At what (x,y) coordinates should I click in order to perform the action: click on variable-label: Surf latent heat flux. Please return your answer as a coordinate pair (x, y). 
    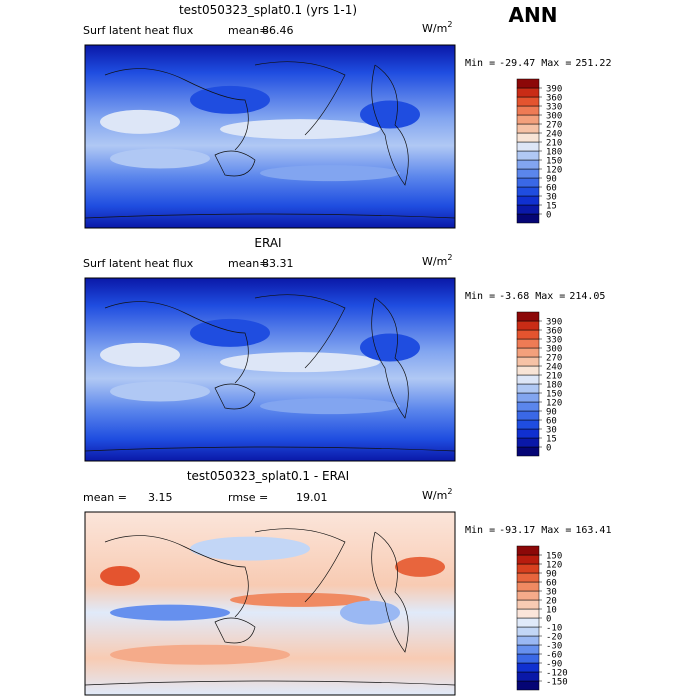
    Looking at the image, I should click on (138, 30).